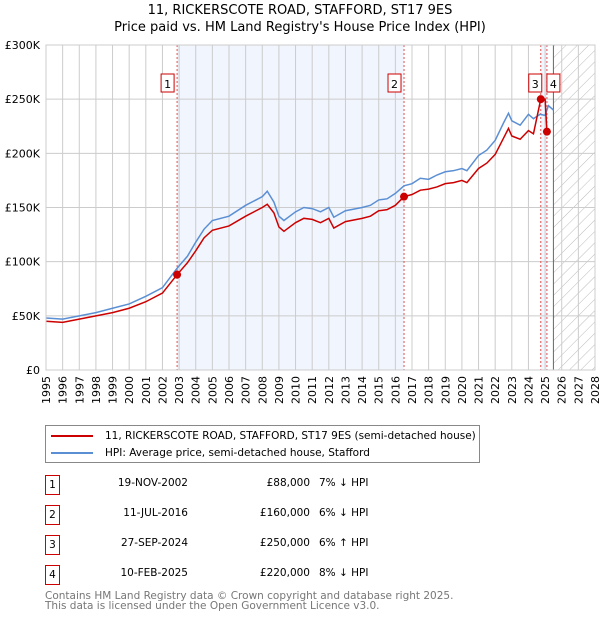  Describe the element at coordinates (284, 543) in the screenshot. I see `transaction-price: £250,000` at that location.